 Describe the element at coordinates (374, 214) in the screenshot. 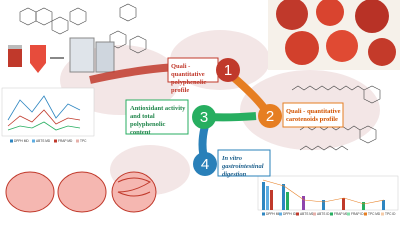

I see `legend-label: TPC MD` at that location.